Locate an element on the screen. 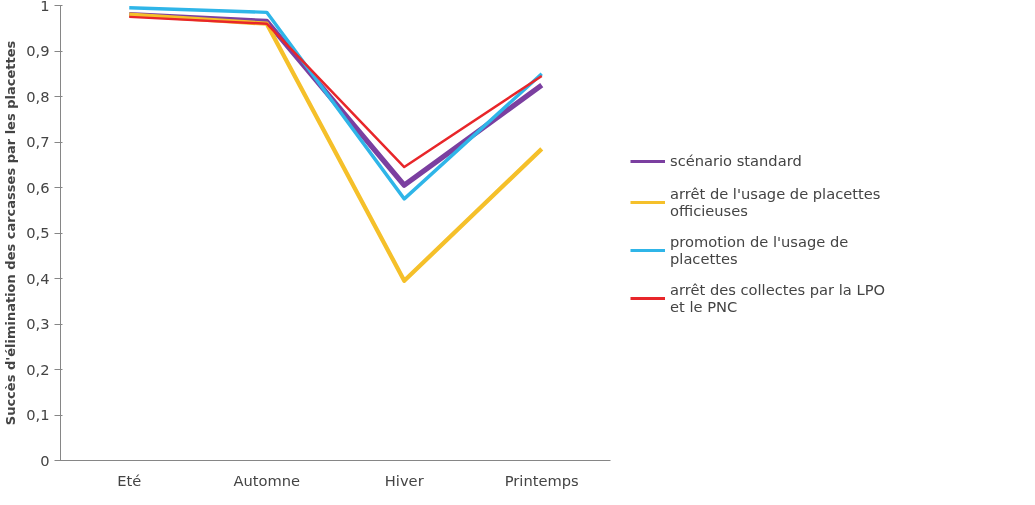 The image size is (1035, 505). x-tick-label: Hiver is located at coordinates (404, 480).